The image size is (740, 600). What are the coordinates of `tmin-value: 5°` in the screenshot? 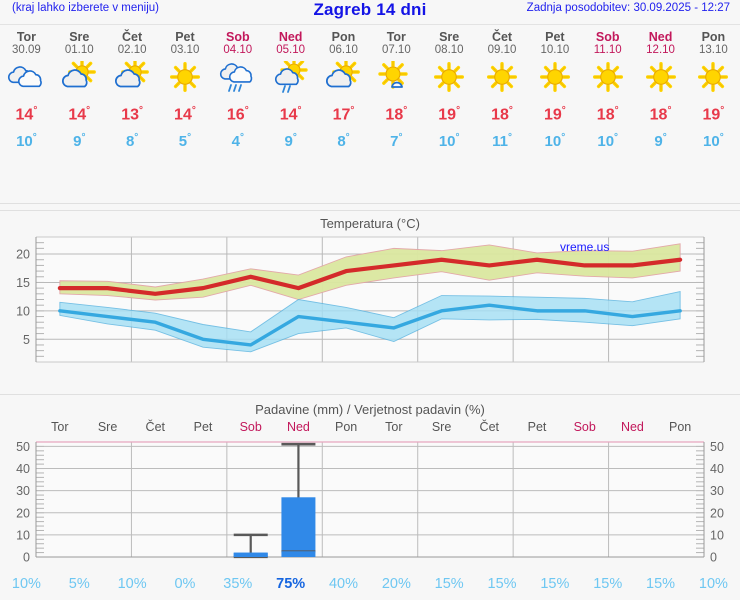 It's located at (185, 141).